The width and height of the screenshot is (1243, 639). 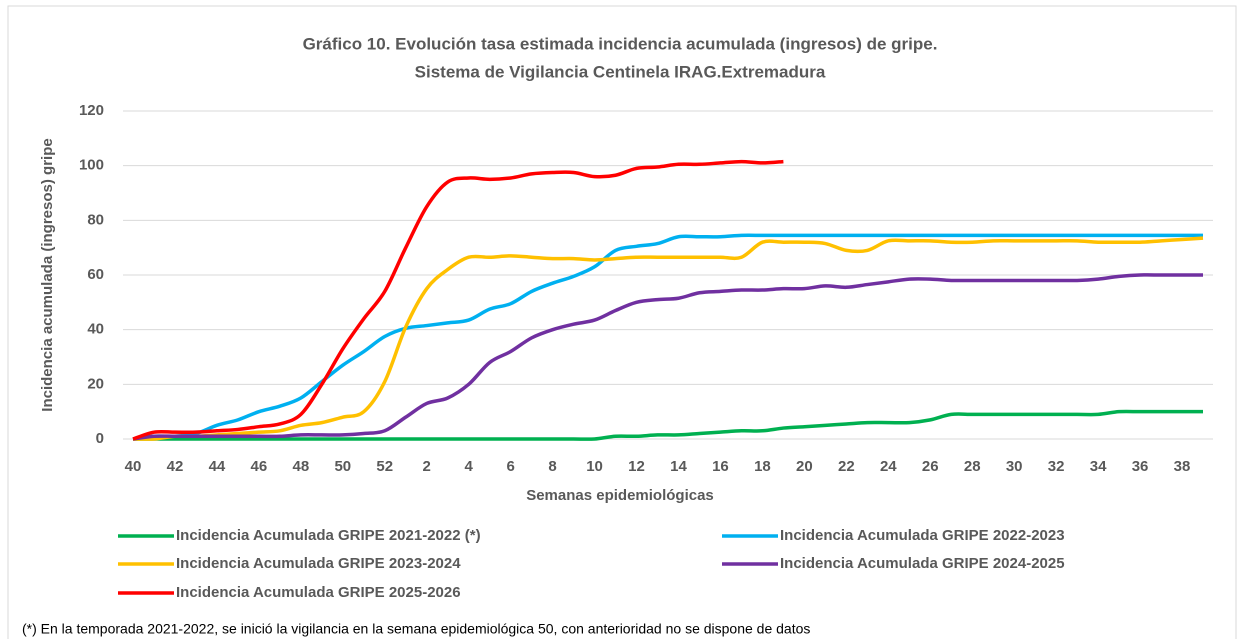 What do you see at coordinates (427, 466) in the screenshot?
I see `x-tick-label: 2` at bounding box center [427, 466].